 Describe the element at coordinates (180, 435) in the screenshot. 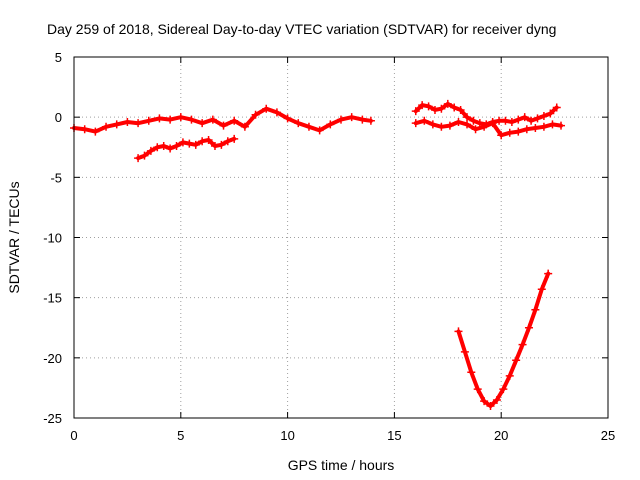

I see `x-tick-label: 5` at that location.